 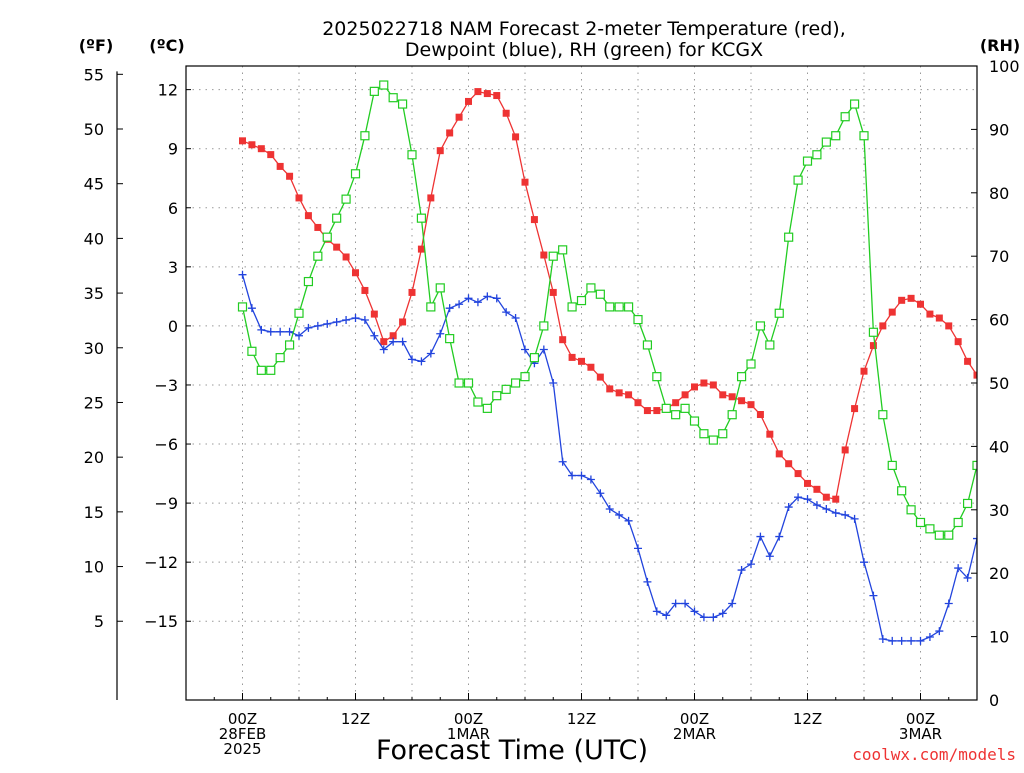 I want to click on rh-tick-label: 100, so click(x=1004, y=66).